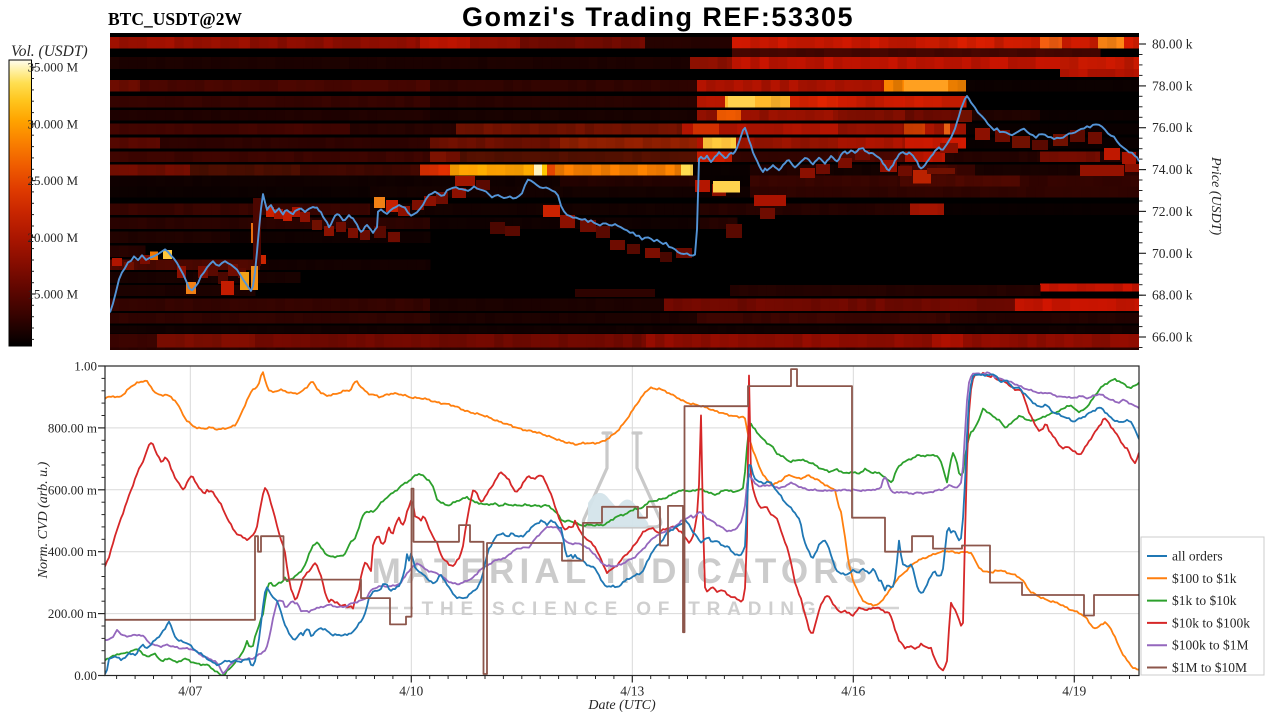 This screenshot has width=1280, height=720. Describe the element at coordinates (53, 67) in the screenshot. I see `svg-text: 35.000 M` at that location.